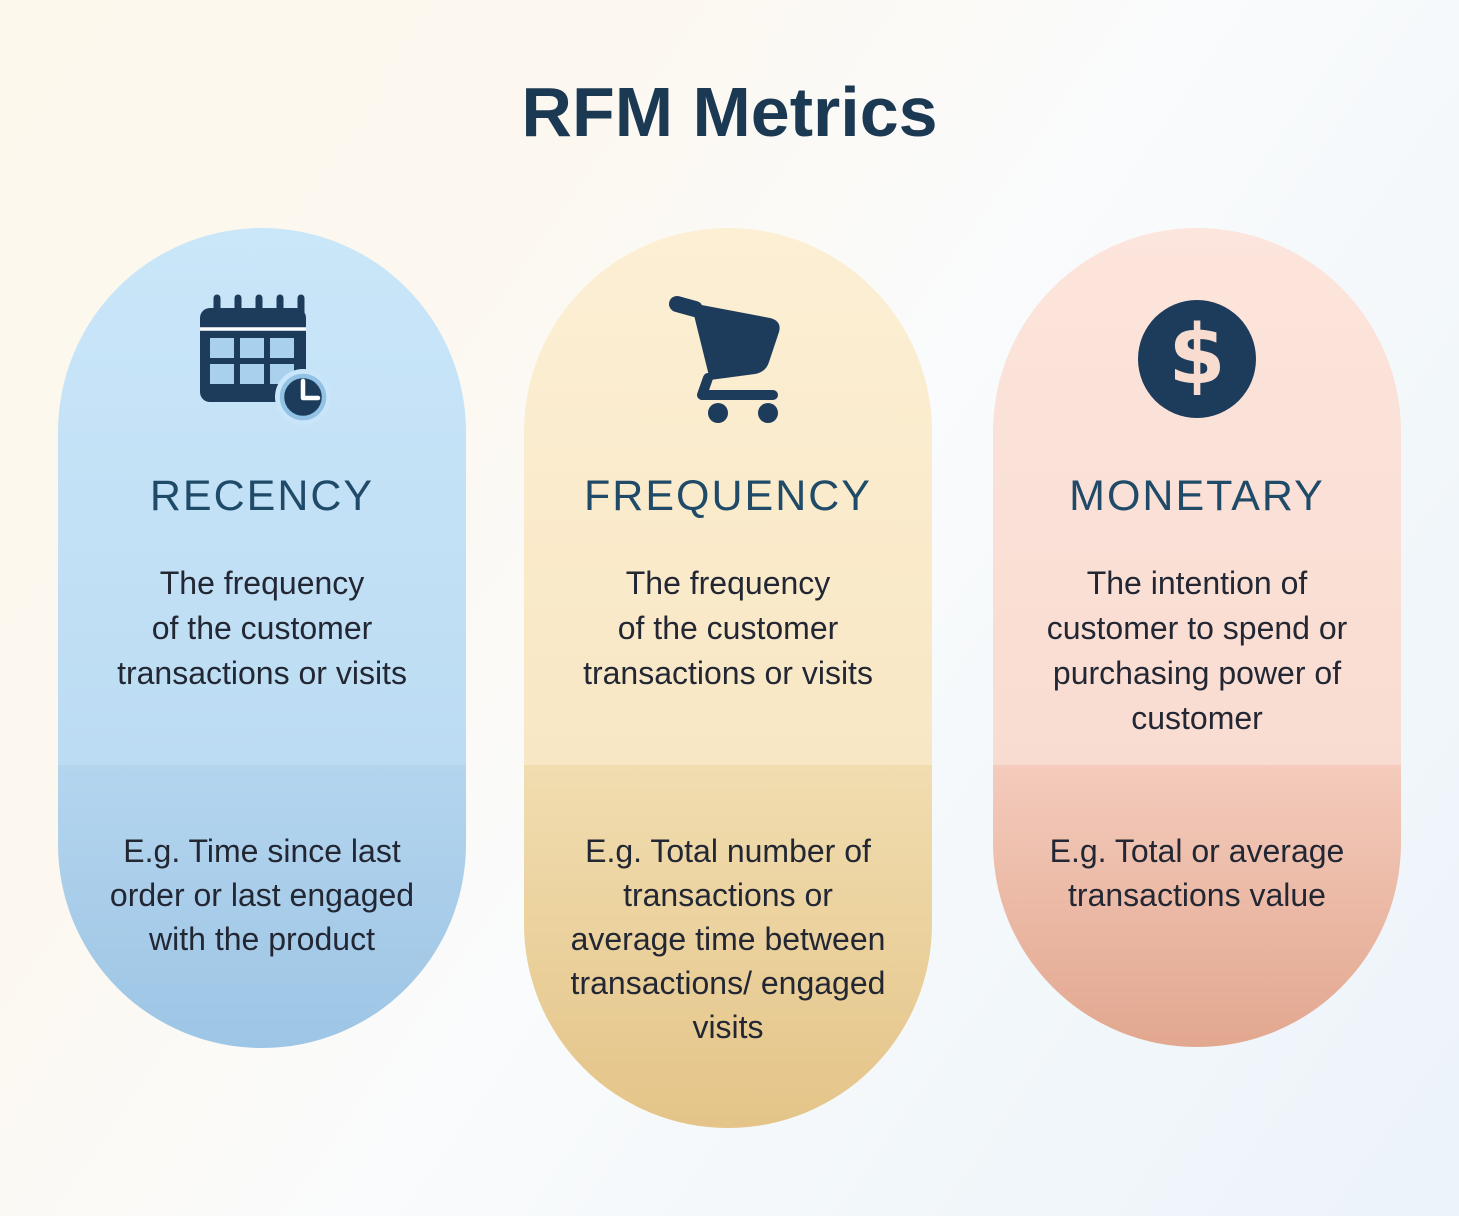 The image size is (1459, 1216). Describe the element at coordinates (729, 112) in the screenshot. I see `page-title: RFM Metrics` at that location.